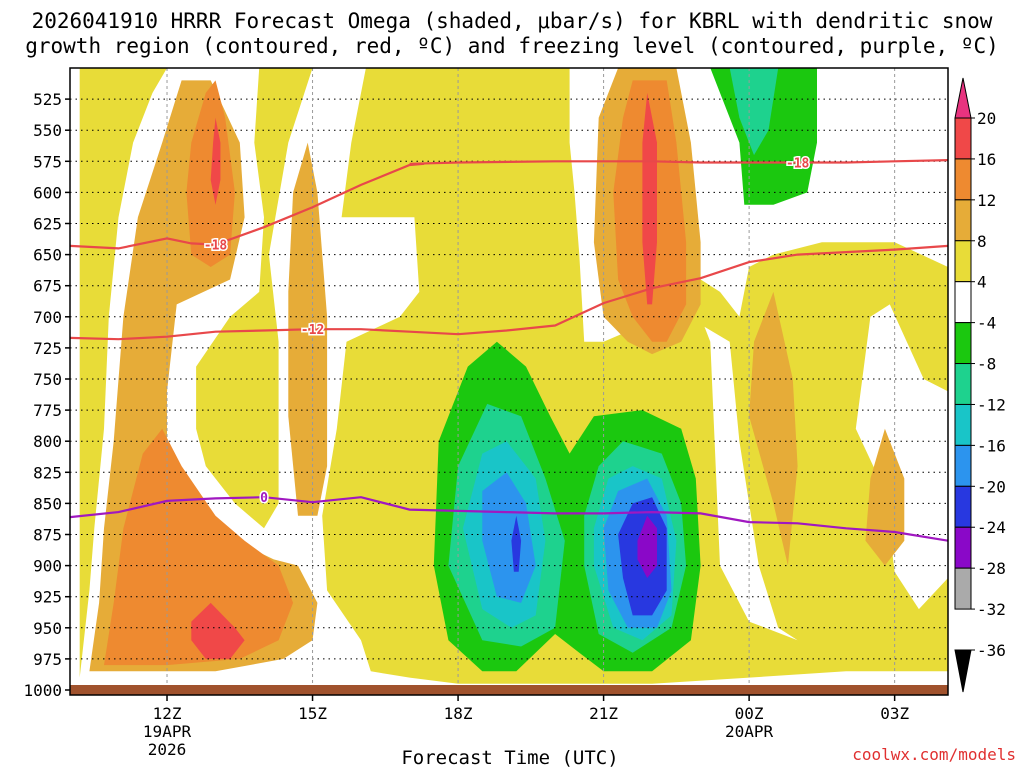 This screenshot has width=1024, height=768. Describe the element at coordinates (458, 713) in the screenshot. I see `x-tick-label-18Z: 18Z` at that location.